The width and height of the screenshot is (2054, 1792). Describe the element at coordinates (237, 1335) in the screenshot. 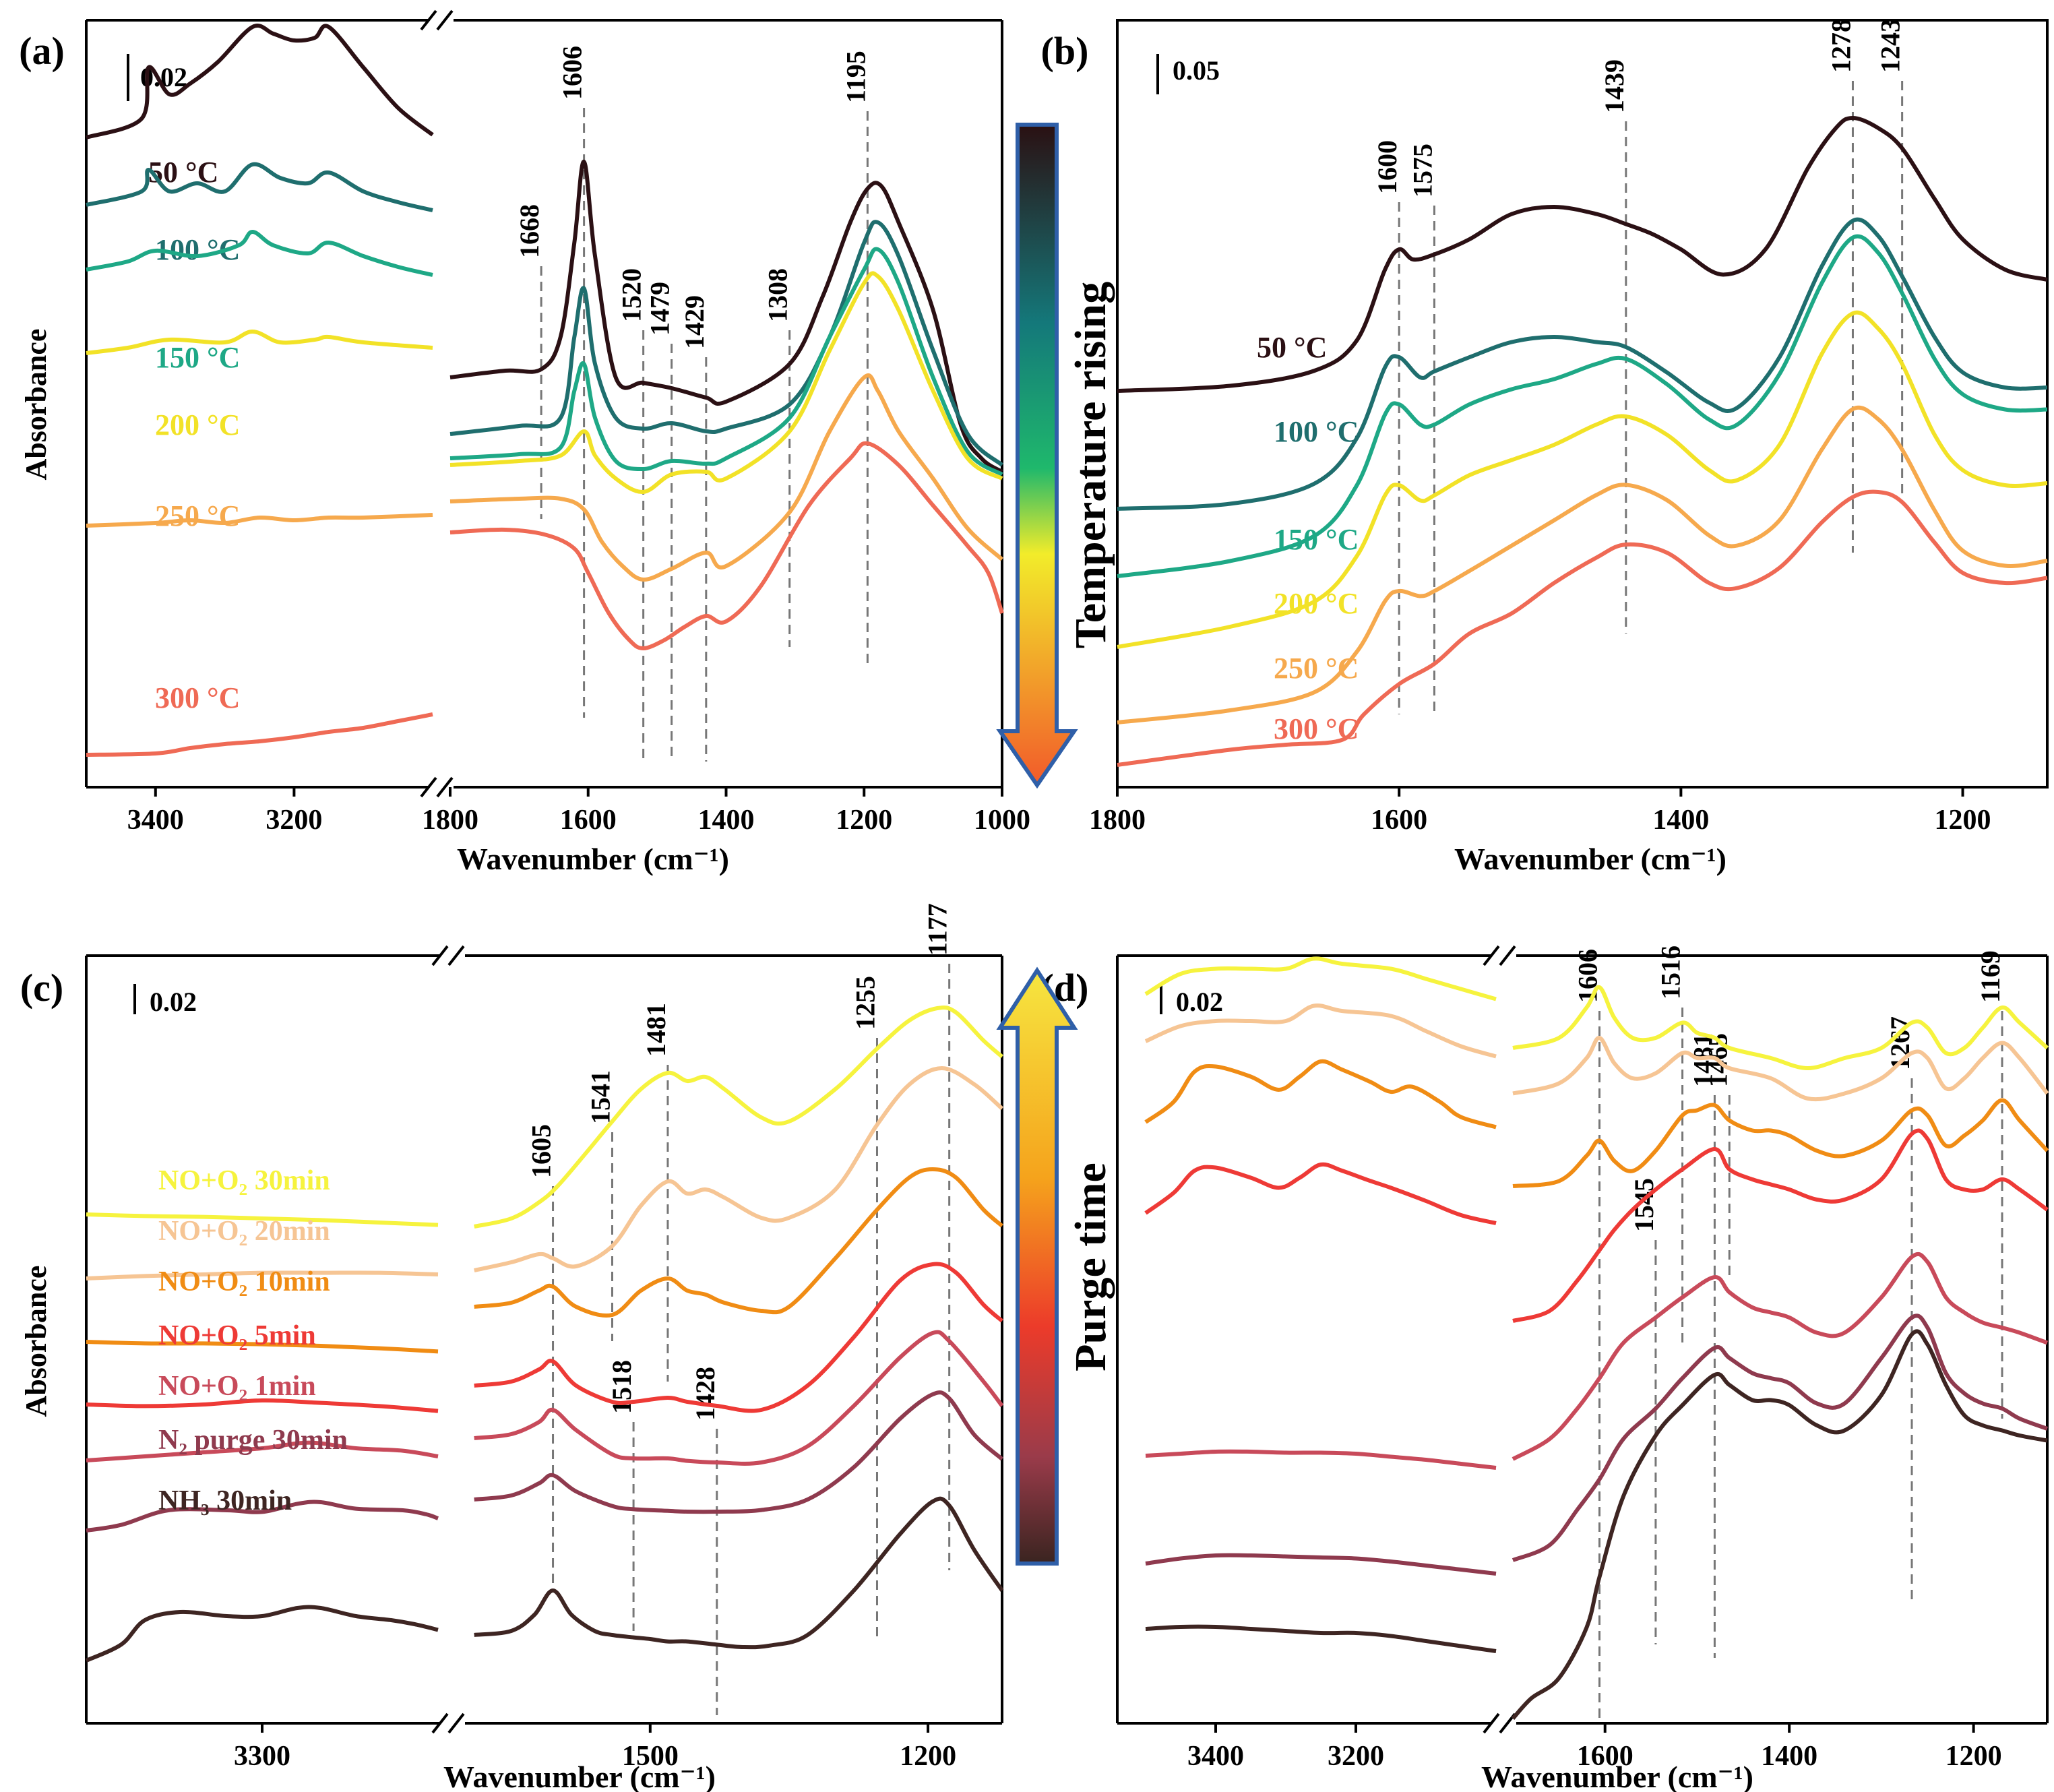

I see `series-label: NO+O₂ 5min` at that location.